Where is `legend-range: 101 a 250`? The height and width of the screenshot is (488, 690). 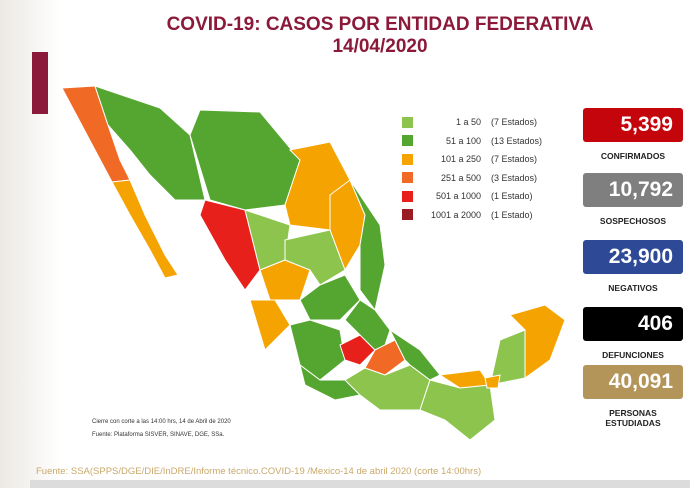 legend-range: 101 a 250 is located at coordinates (460, 159).